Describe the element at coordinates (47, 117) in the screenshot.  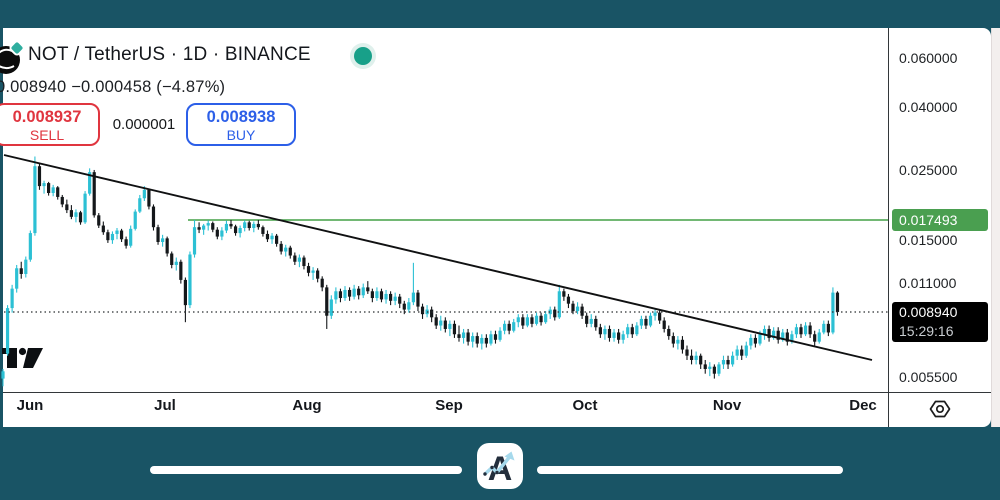
I see `sell-price: 0.008937` at that location.